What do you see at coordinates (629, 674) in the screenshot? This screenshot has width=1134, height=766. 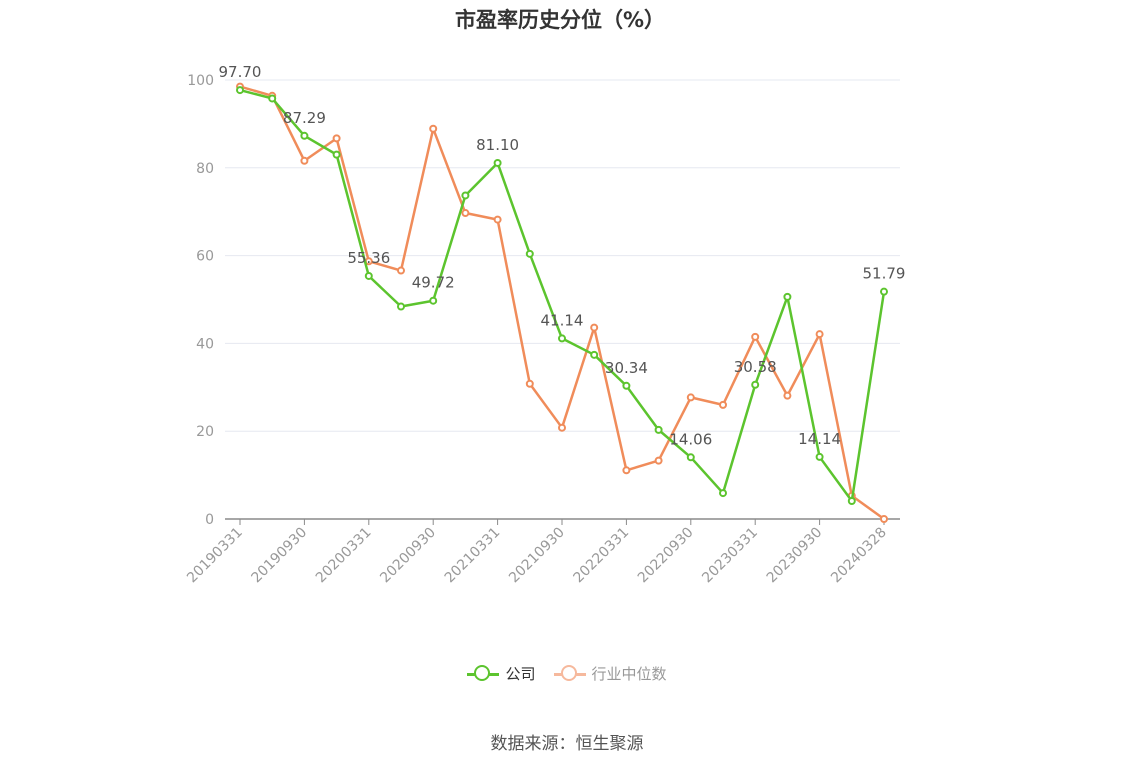 I see `legend-label-industry: 行业中位数` at bounding box center [629, 674].